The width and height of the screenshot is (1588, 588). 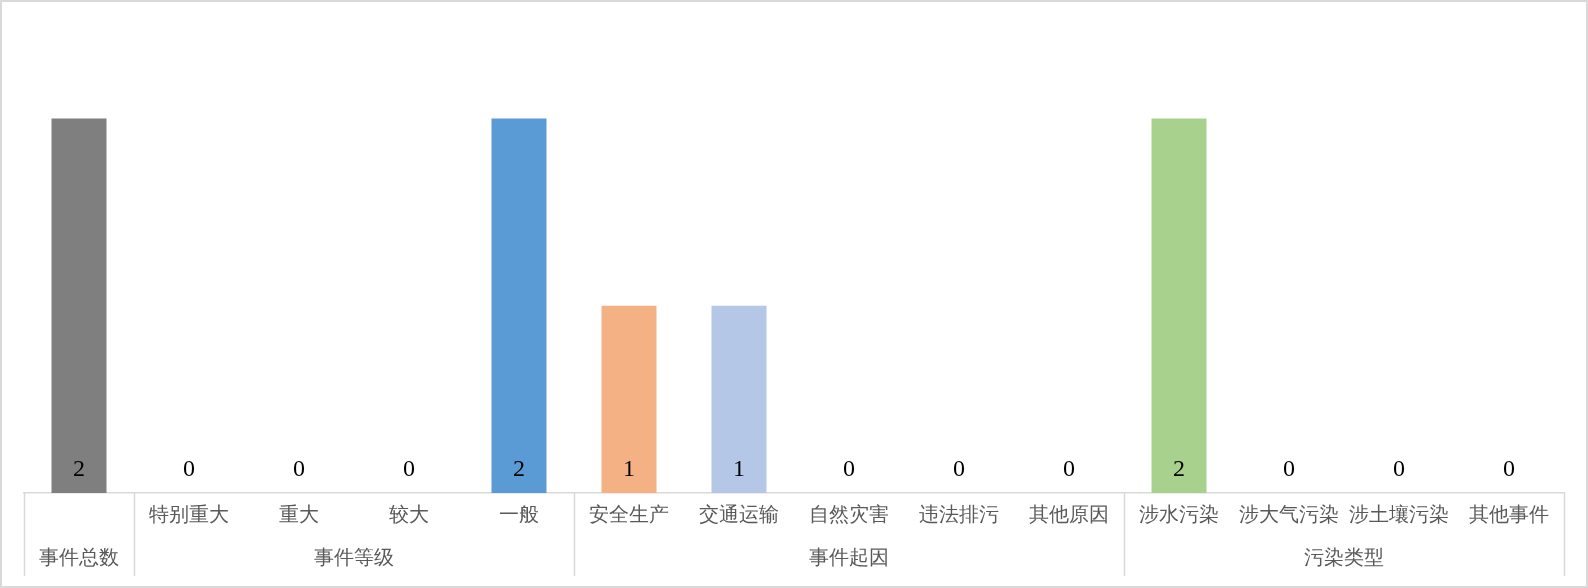 I want to click on x-tick-label: 涉土壤污染, so click(x=1399, y=514).